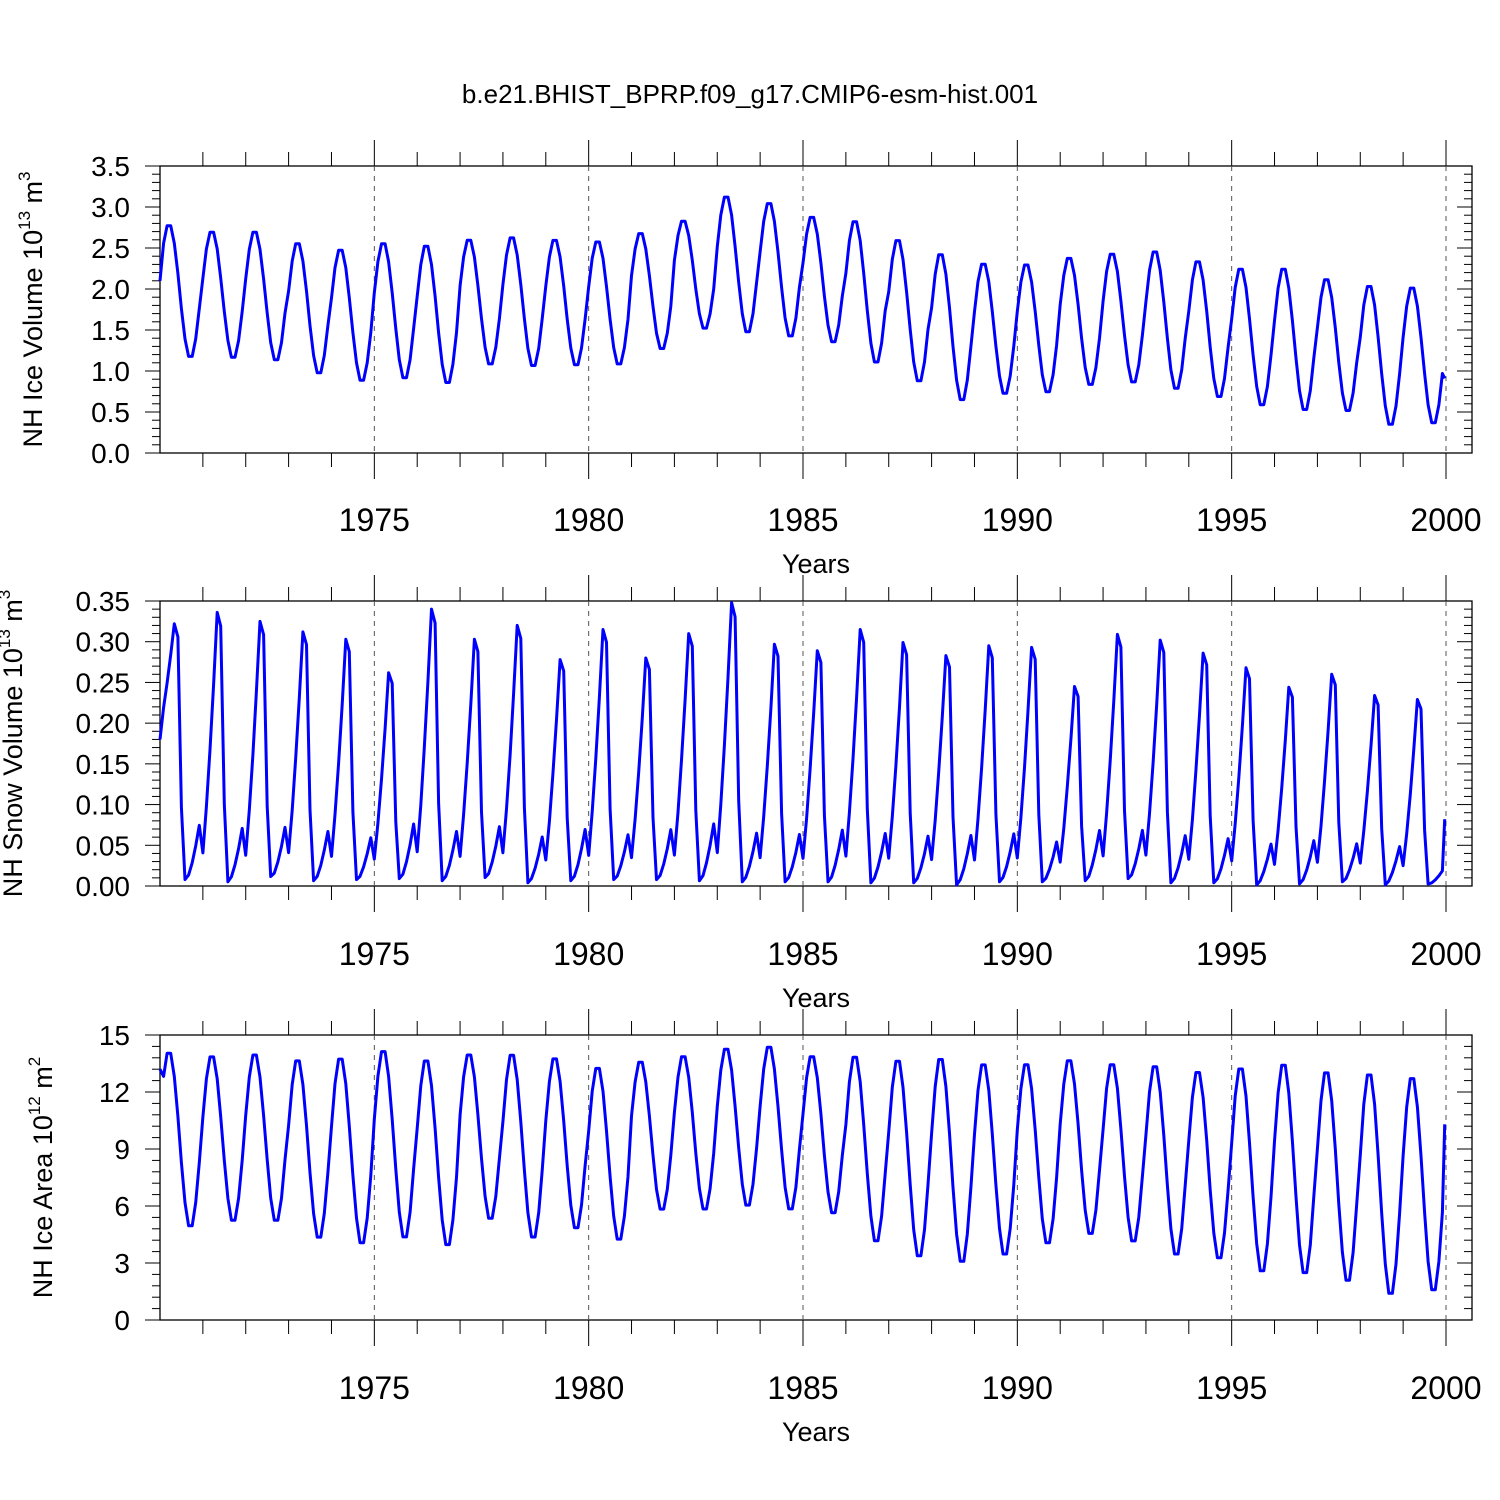 The width and height of the screenshot is (1500, 1500). I want to click on y-tick-label: 9, so click(122, 1149).